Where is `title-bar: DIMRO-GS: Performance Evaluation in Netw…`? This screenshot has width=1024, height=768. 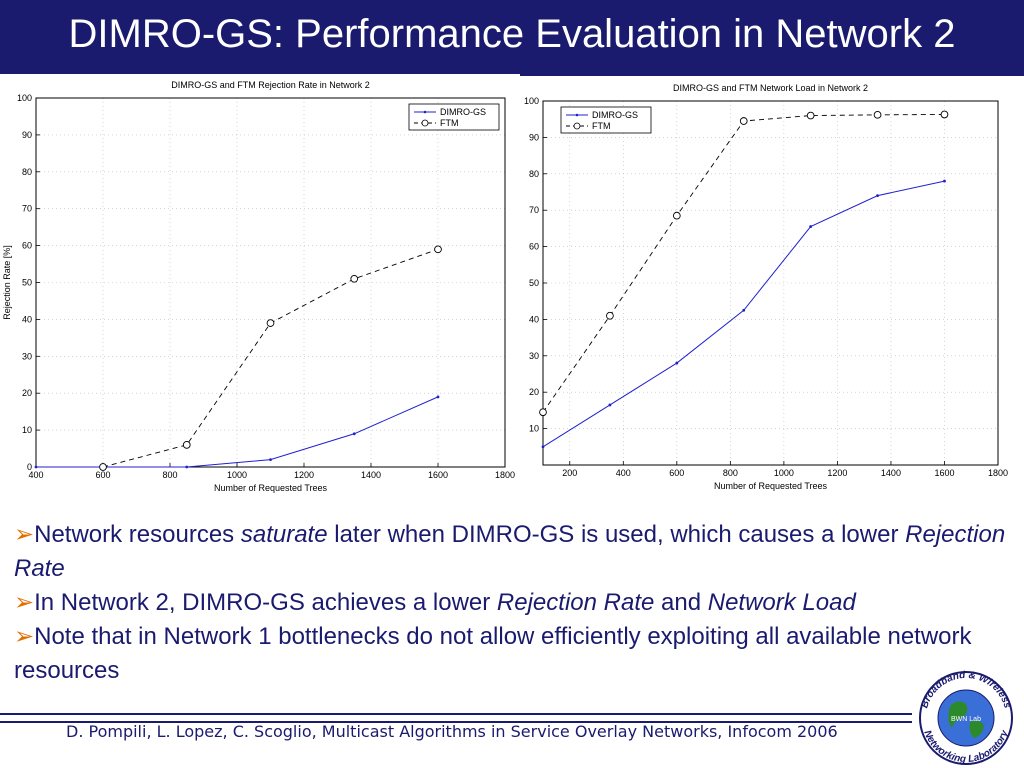
title-bar: DIMRO-GS: Performance Evaluation in Netw… is located at coordinates (512, 38).